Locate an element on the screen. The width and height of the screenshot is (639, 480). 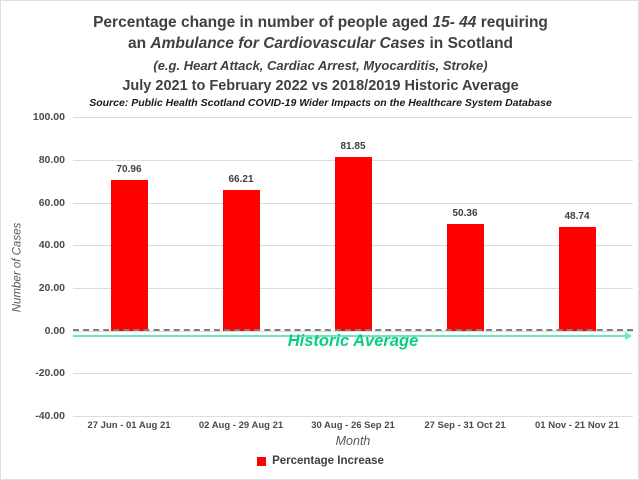
x-tick-label: 01 Nov - 21 Nov 21 is located at coordinates (577, 425).